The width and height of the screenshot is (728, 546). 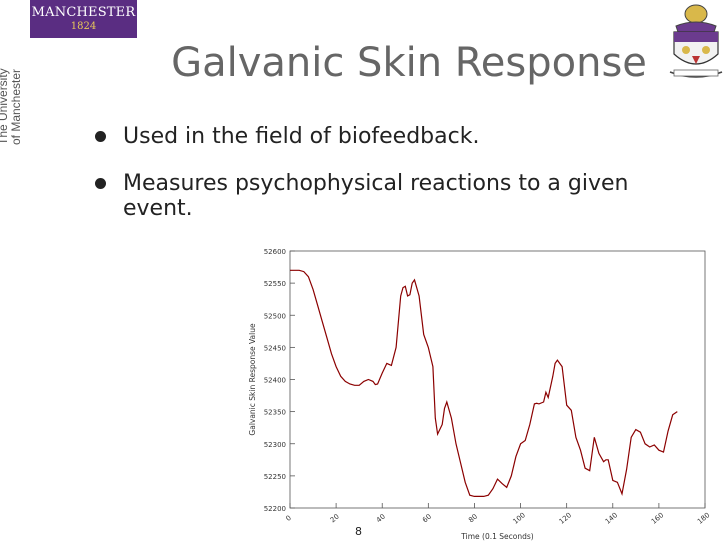 What do you see at coordinates (496, 536) in the screenshot?
I see `x-axis-label: Time (0.1 Seconds)` at bounding box center [496, 536].